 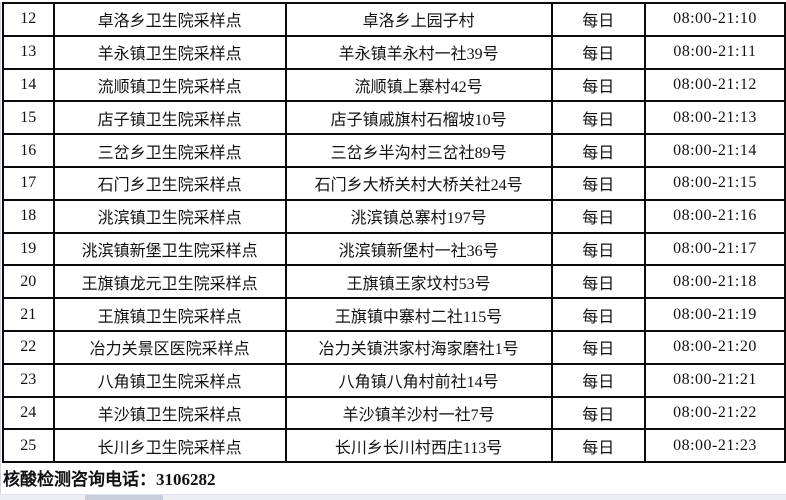 What do you see at coordinates (714, 118) in the screenshot?
I see `cell-time: 08:00-21:13` at bounding box center [714, 118].